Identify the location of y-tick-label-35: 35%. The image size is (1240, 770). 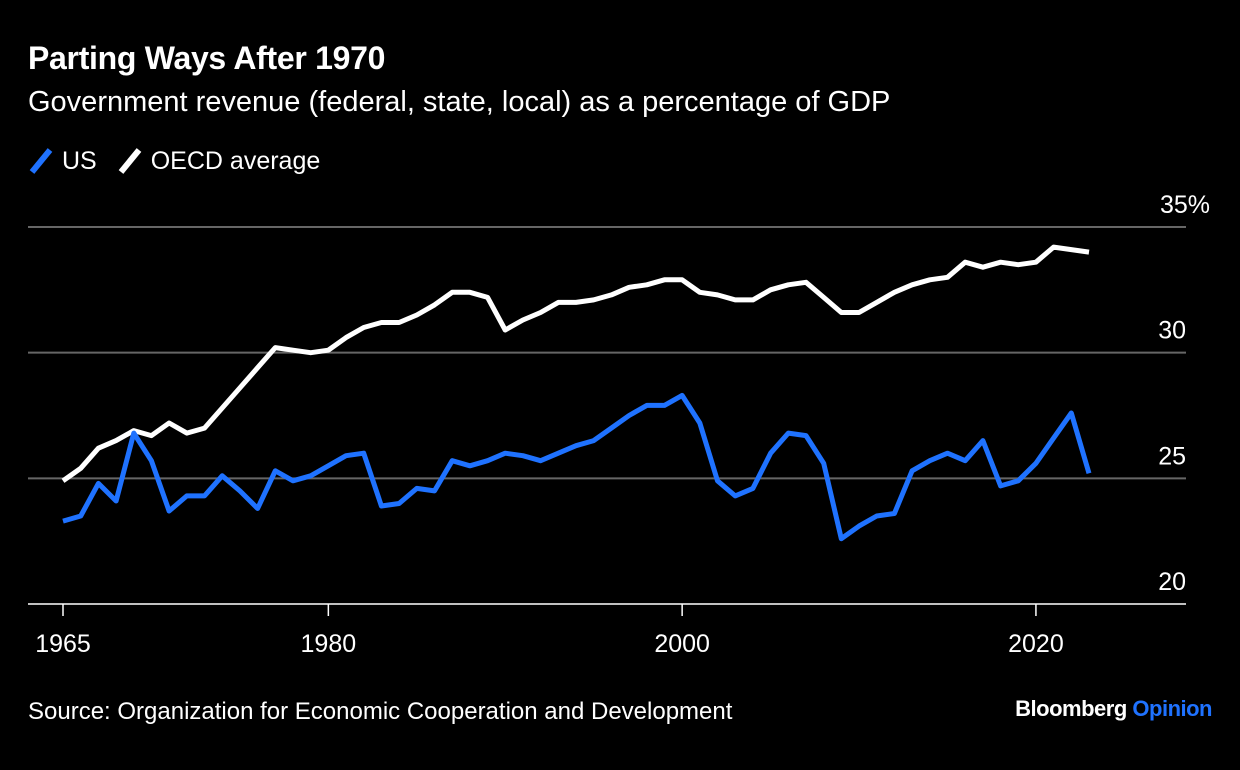
(1185, 205).